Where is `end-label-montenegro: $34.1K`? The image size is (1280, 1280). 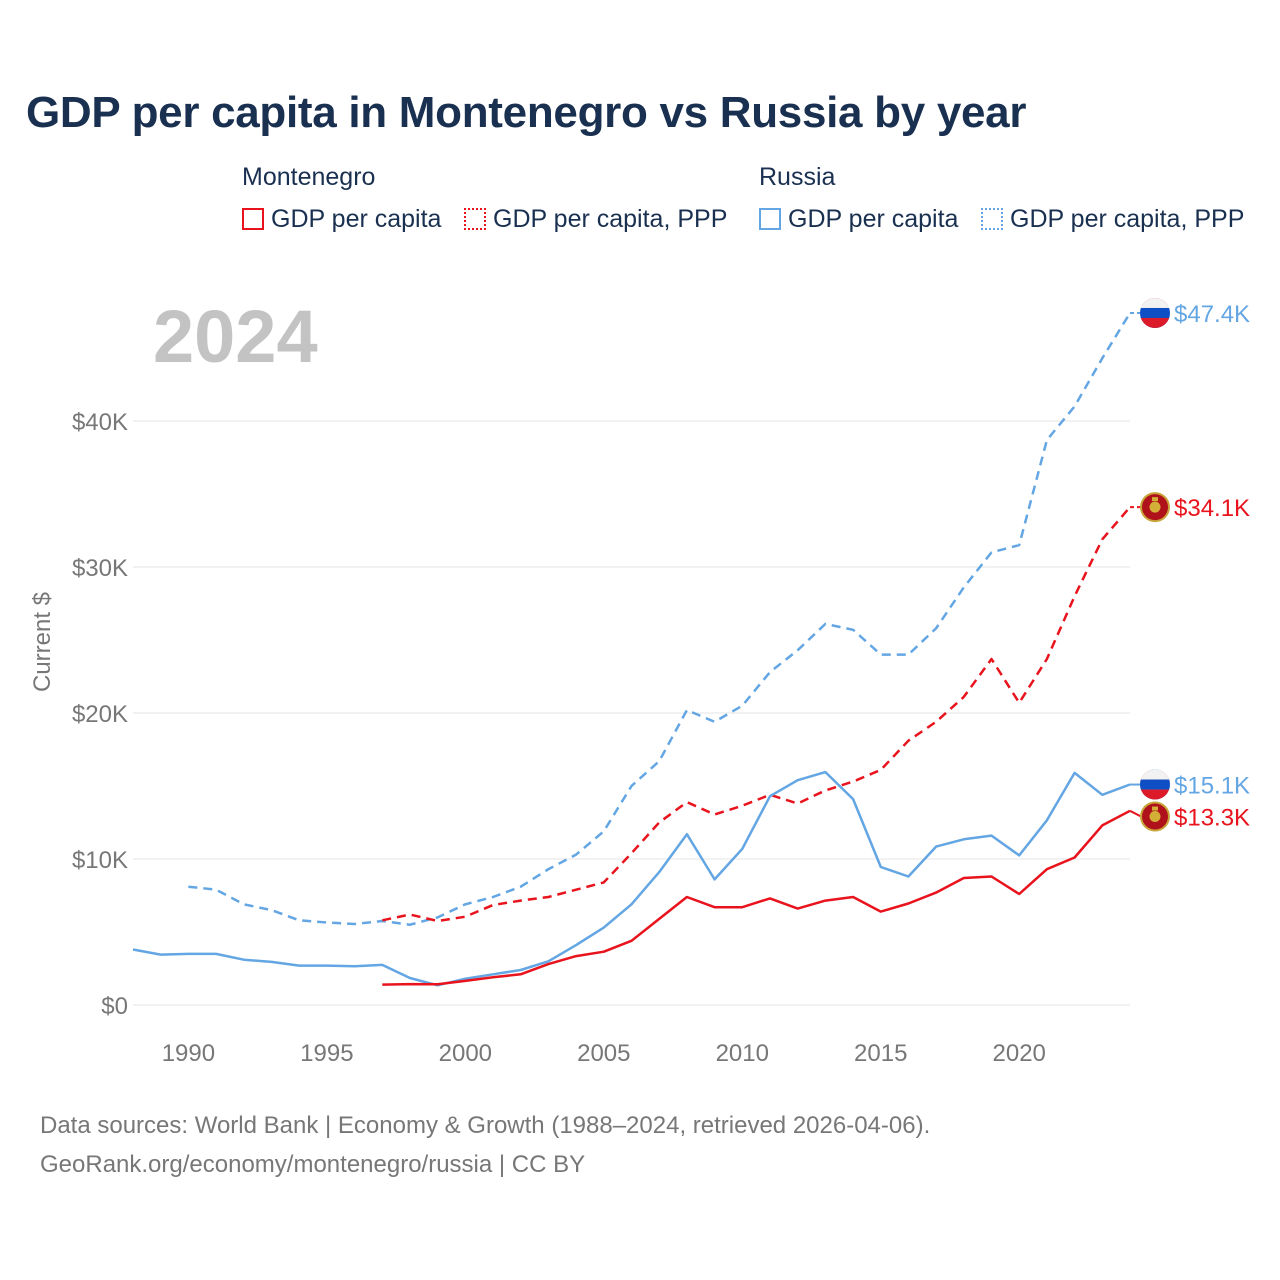 end-label-montenegro: $34.1K is located at coordinates (1190, 507).